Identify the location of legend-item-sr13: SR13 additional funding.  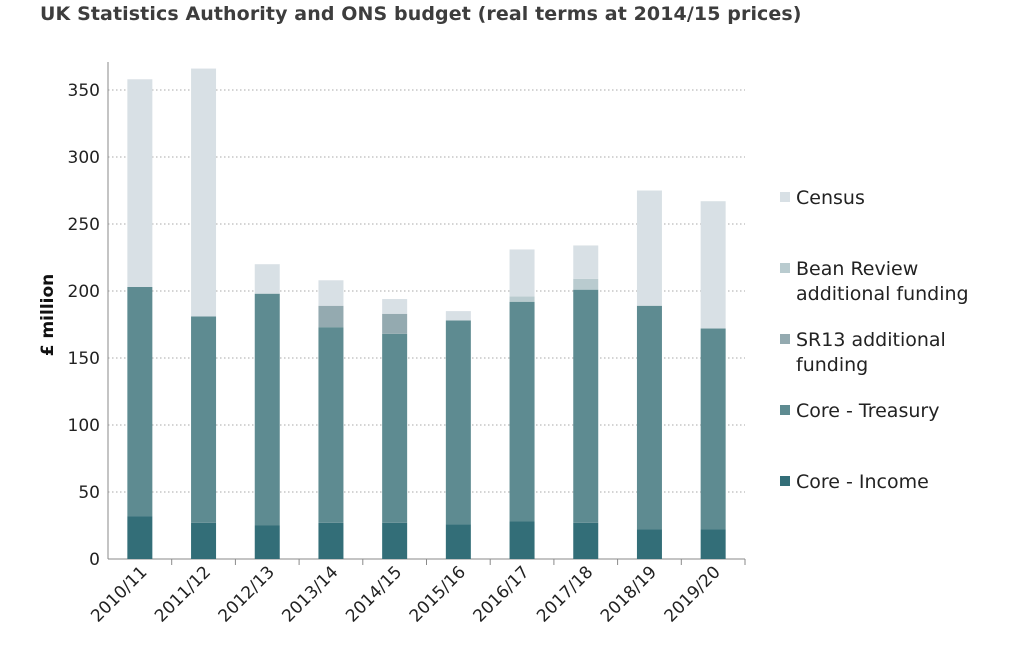
(895, 353).